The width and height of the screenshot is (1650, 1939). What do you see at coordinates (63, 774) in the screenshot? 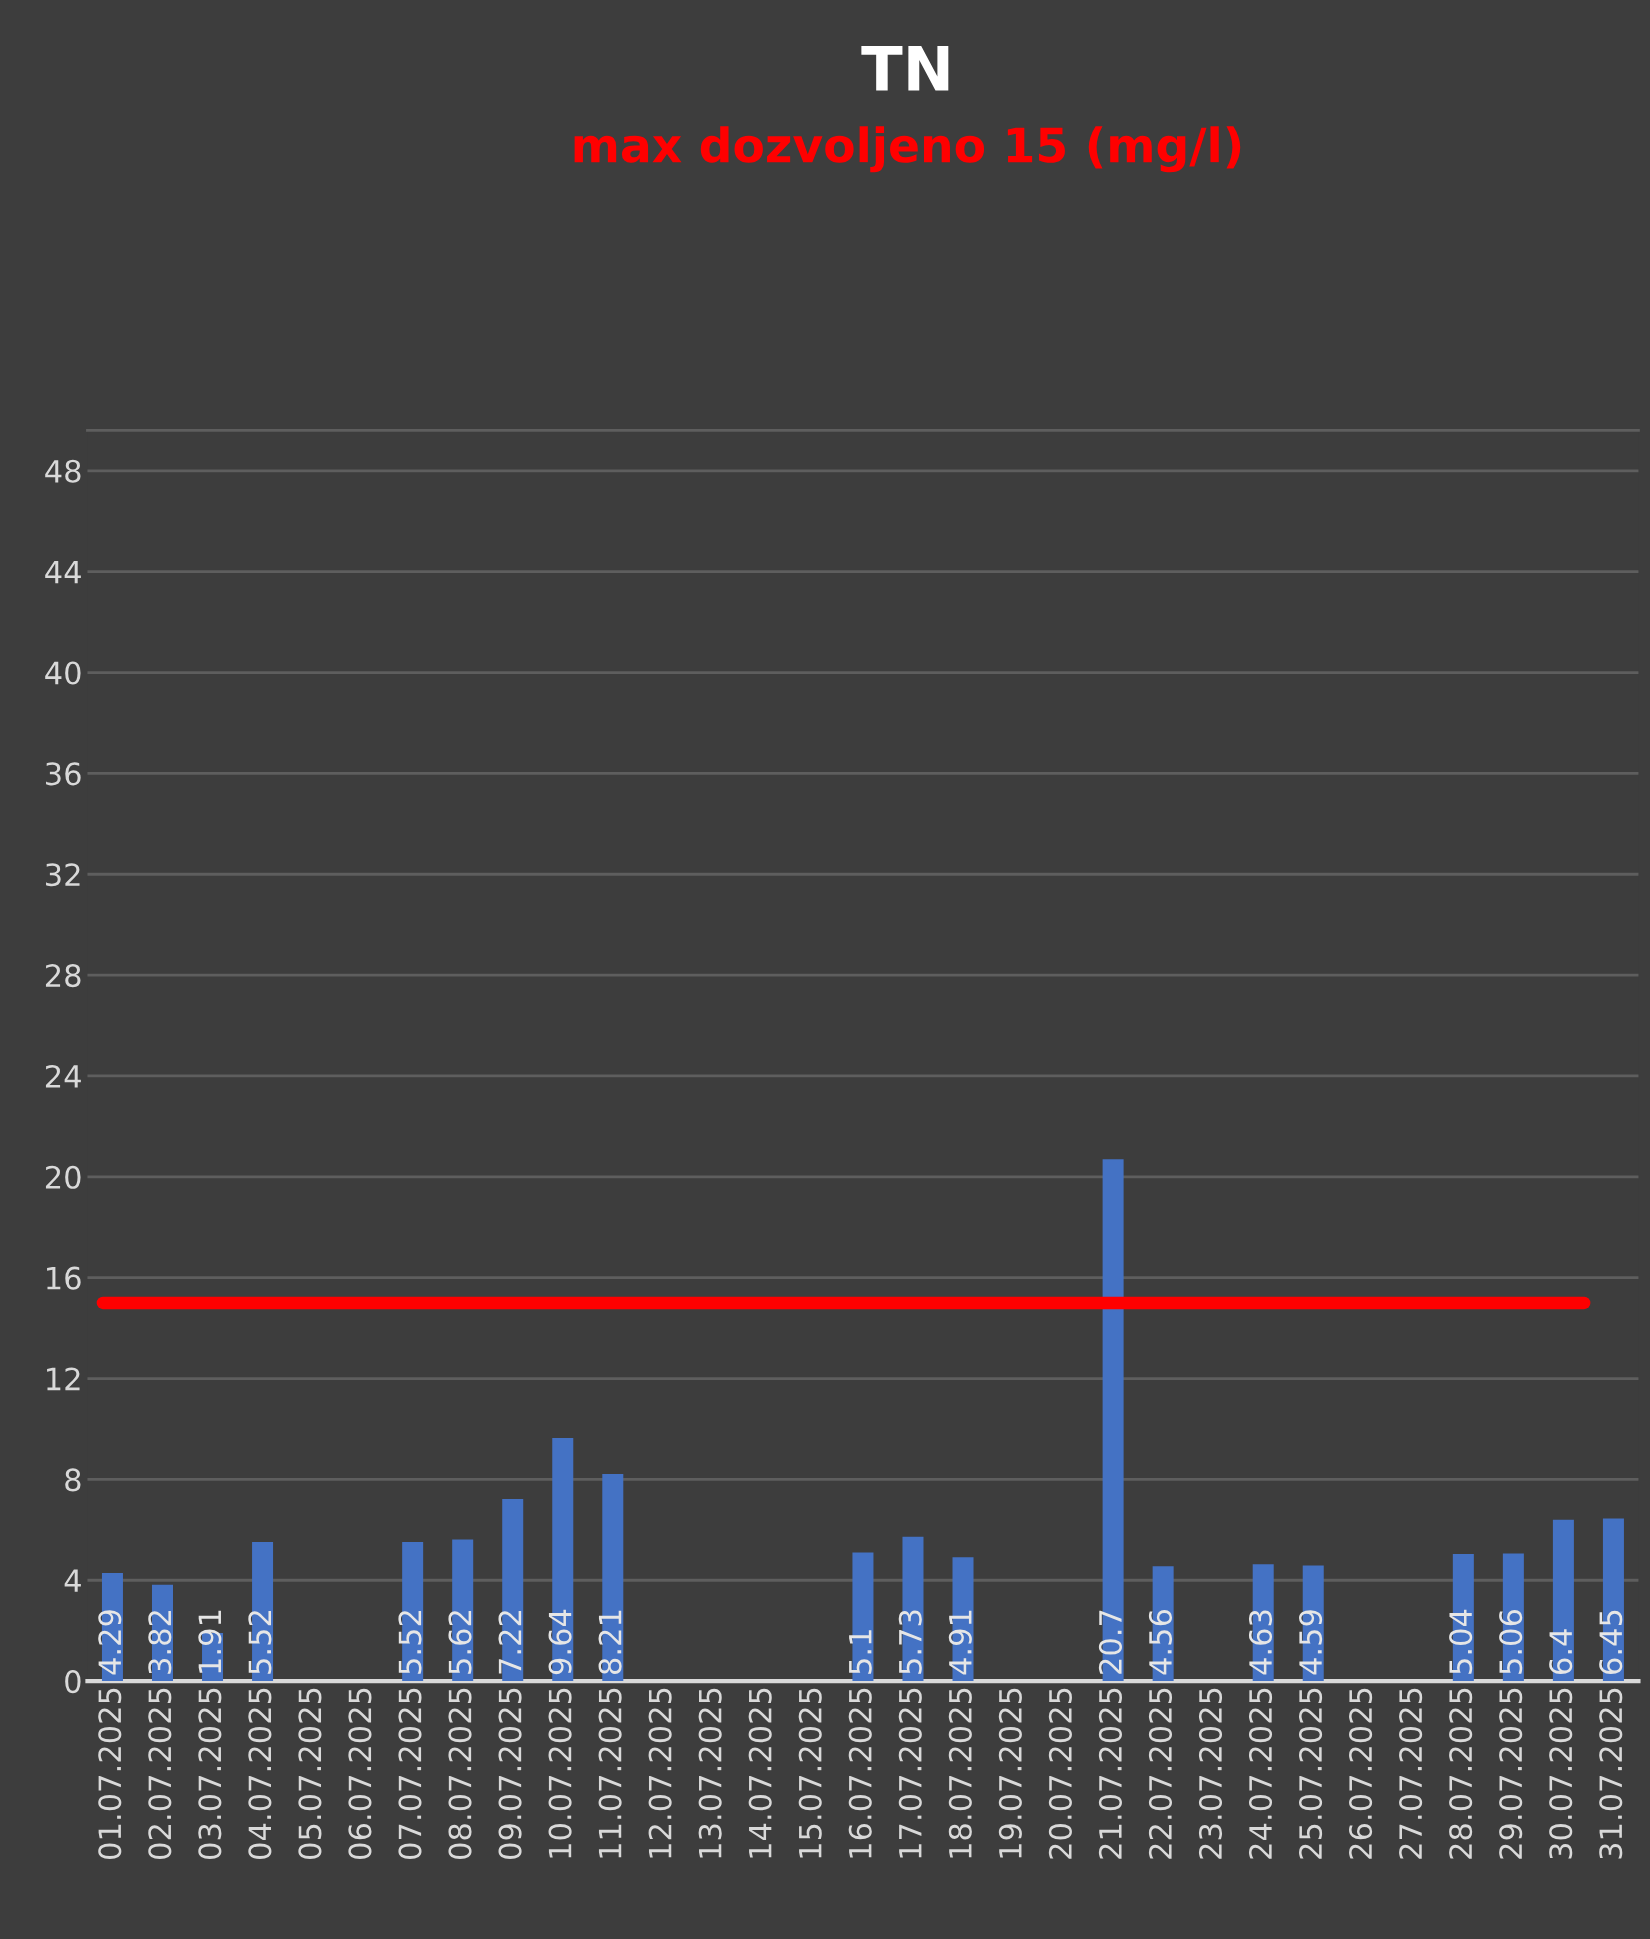
I see `y-tick-label: 36` at bounding box center [63, 774].